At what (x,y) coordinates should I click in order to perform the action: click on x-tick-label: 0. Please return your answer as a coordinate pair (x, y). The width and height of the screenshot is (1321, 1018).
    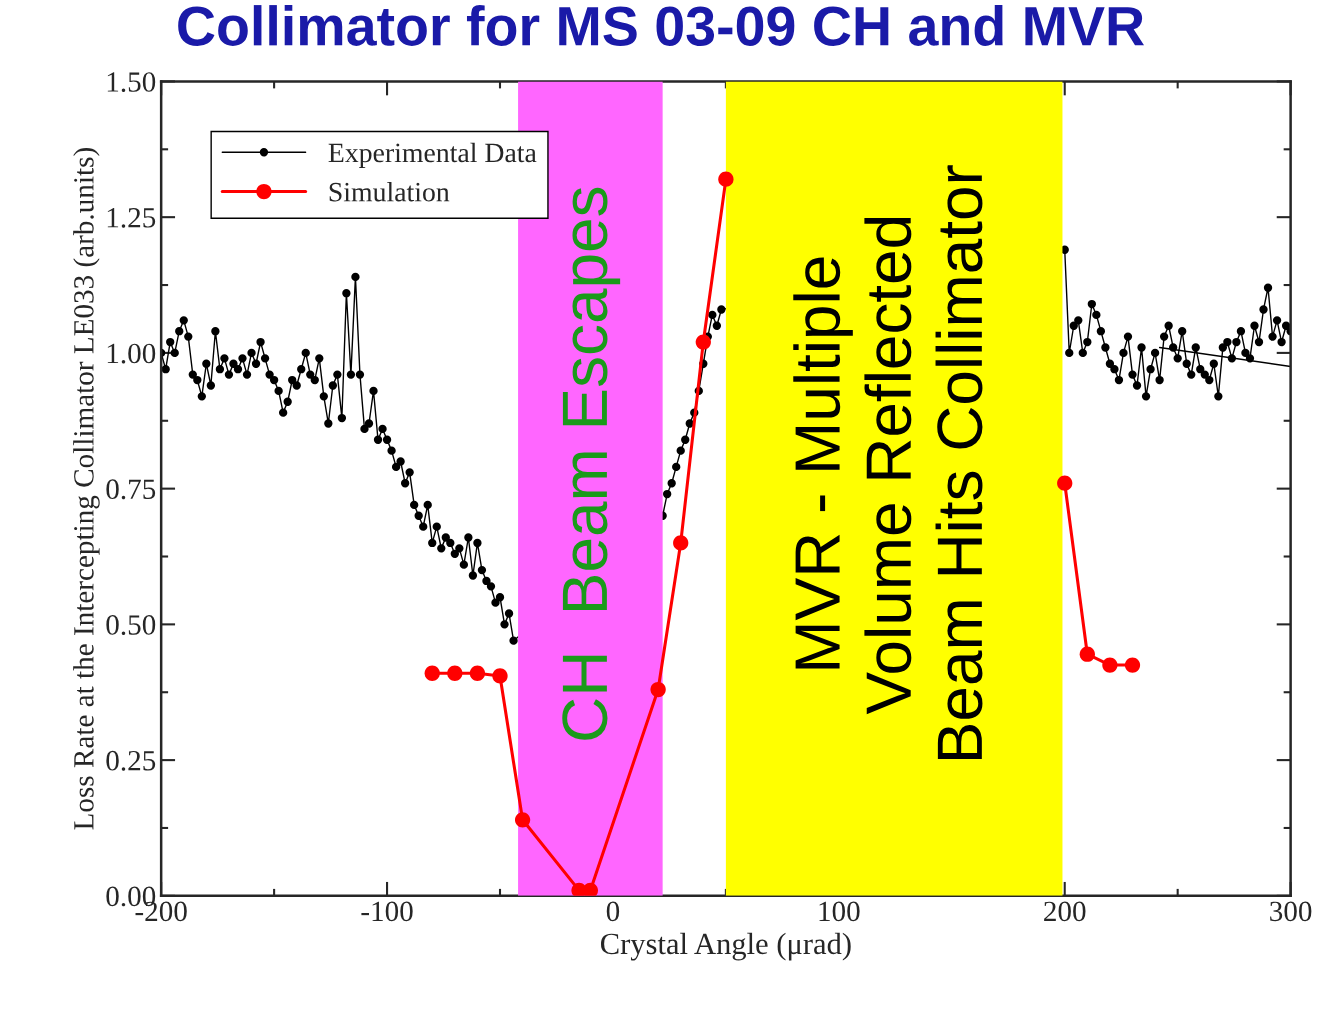
    Looking at the image, I should click on (613, 911).